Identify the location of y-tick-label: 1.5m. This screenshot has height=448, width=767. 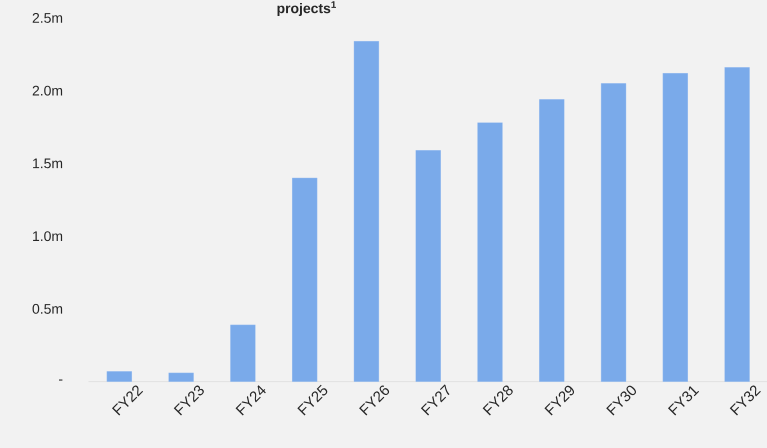
(47, 163).